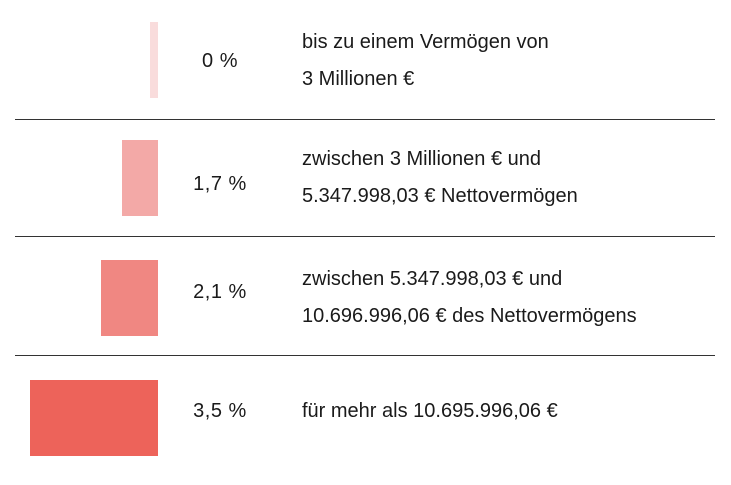 Image resolution: width=731 pixels, height=485 pixels. I want to click on rate-description-line: 5.347.998,03 € Nettovermögen, so click(440, 196).